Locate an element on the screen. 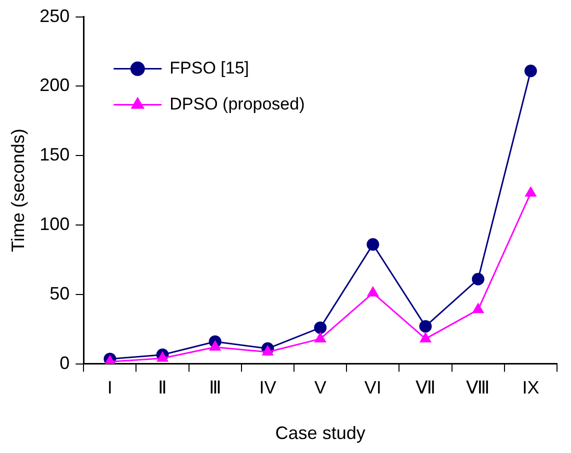 The height and width of the screenshot is (453, 571). y-tick-label: 200 is located at coordinates (55, 85).